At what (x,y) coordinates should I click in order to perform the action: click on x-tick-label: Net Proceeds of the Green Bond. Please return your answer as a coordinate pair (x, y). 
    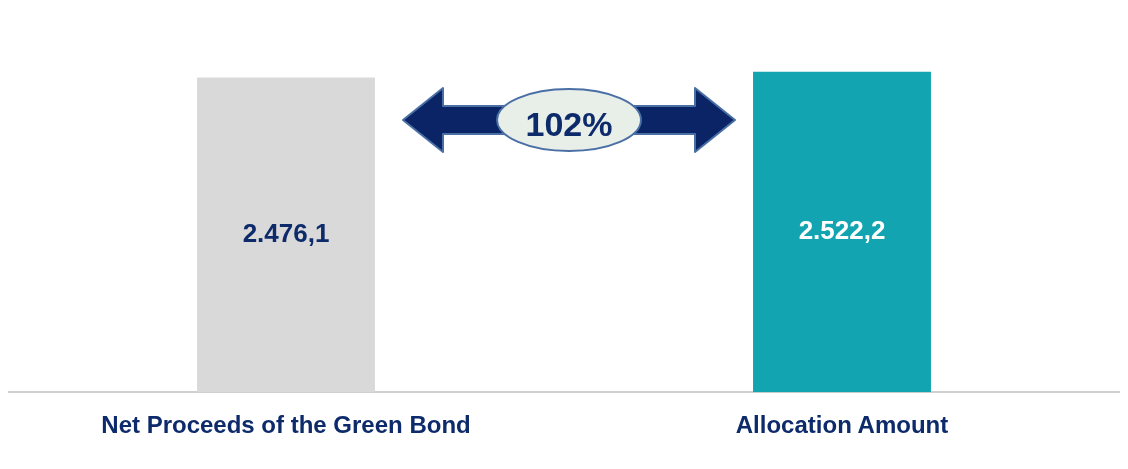
    Looking at the image, I should click on (286, 425).